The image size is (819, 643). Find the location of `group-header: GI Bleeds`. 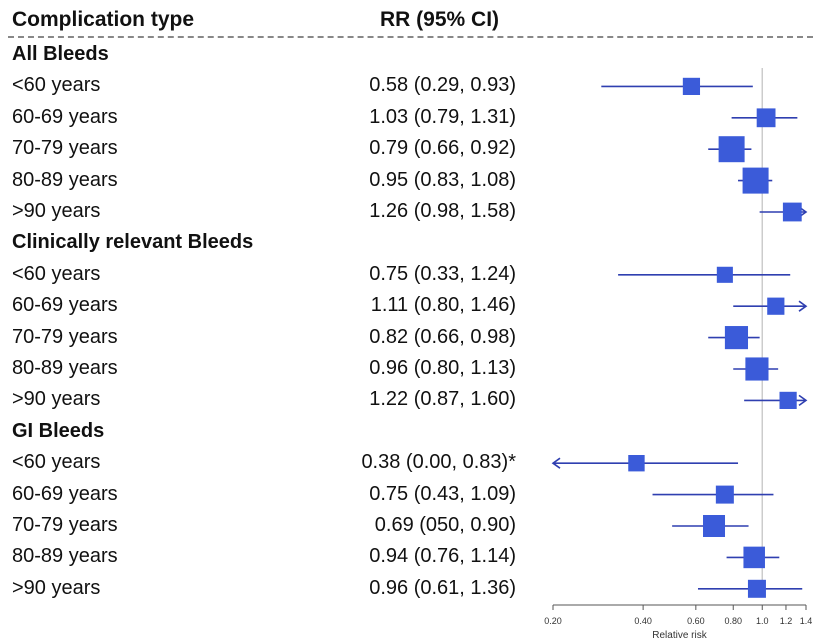

group-header: GI Bleeds is located at coordinates (58, 430).